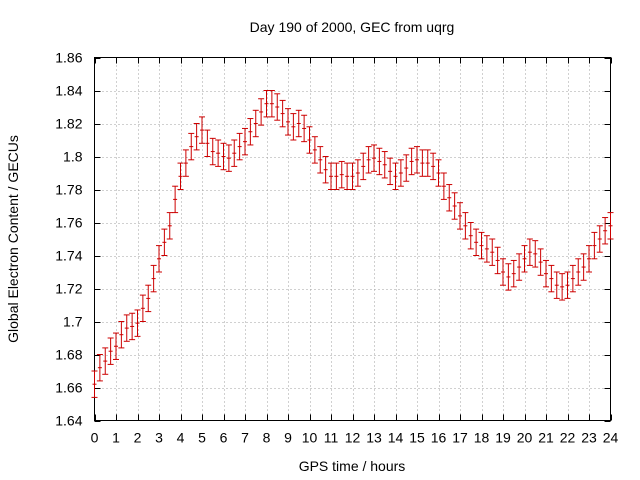  What do you see at coordinates (353, 438) in the screenshot?
I see `x-tick-label: 12` at bounding box center [353, 438].